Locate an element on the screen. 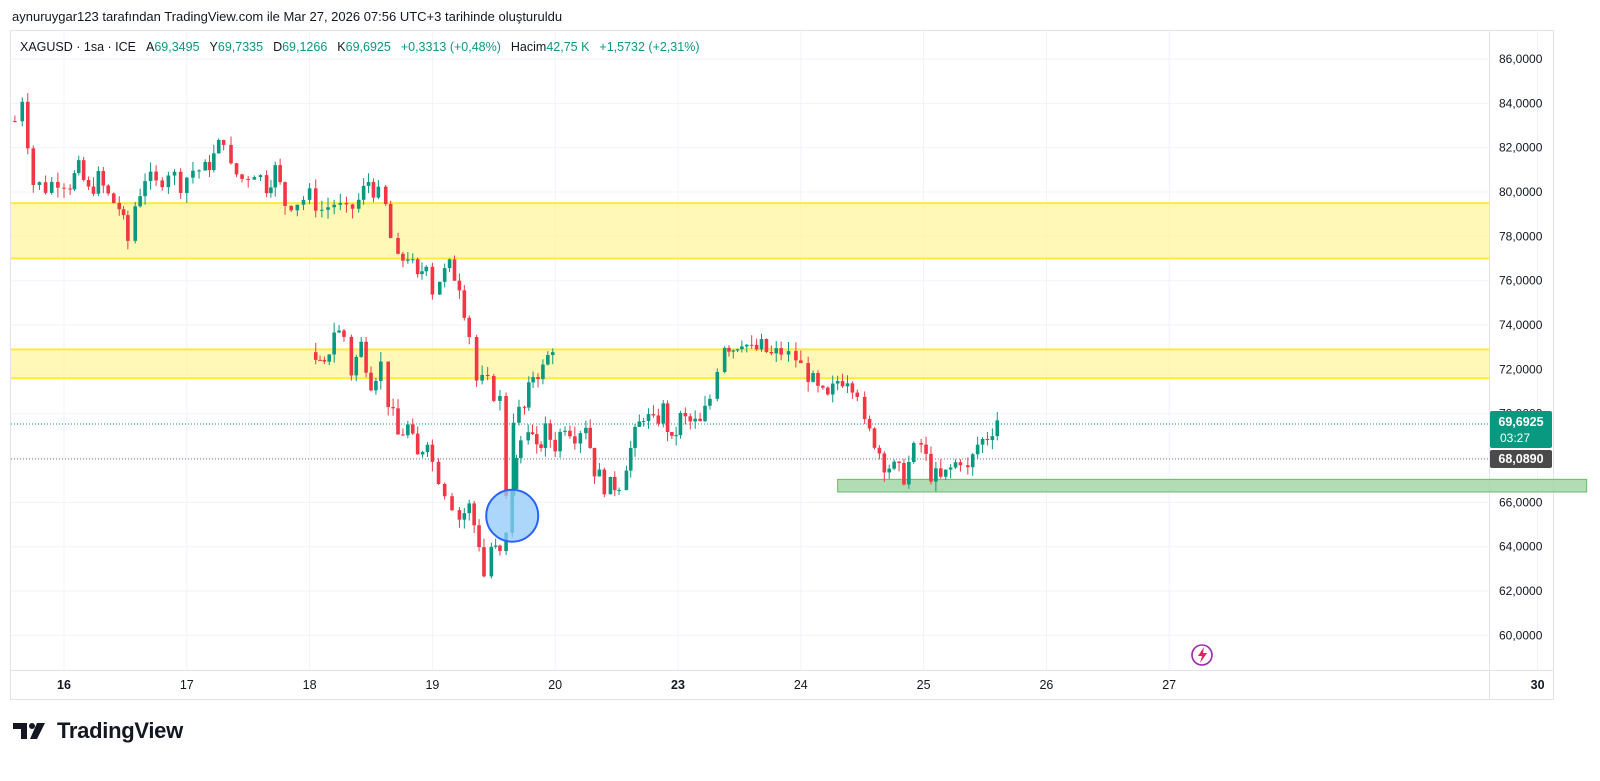  last-price-tag-value: 69,6925 is located at coordinates (1520, 422).